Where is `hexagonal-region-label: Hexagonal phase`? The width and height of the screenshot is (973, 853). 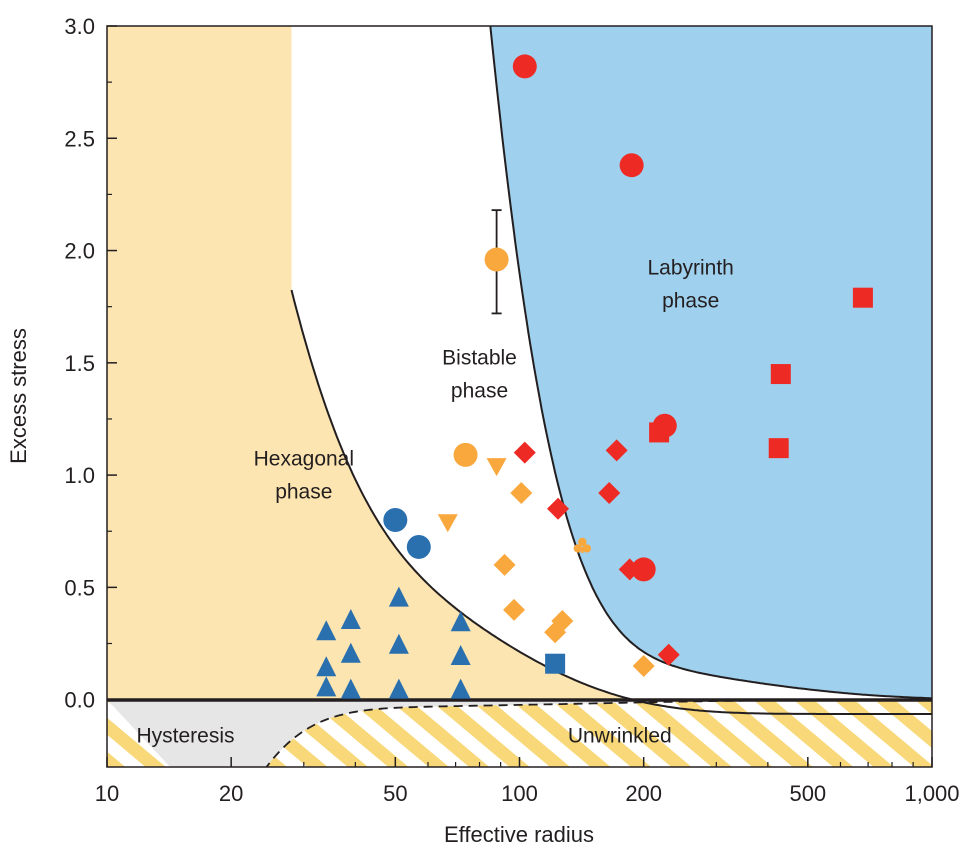 hexagonal-region-label: Hexagonal phase is located at coordinates (304, 476).